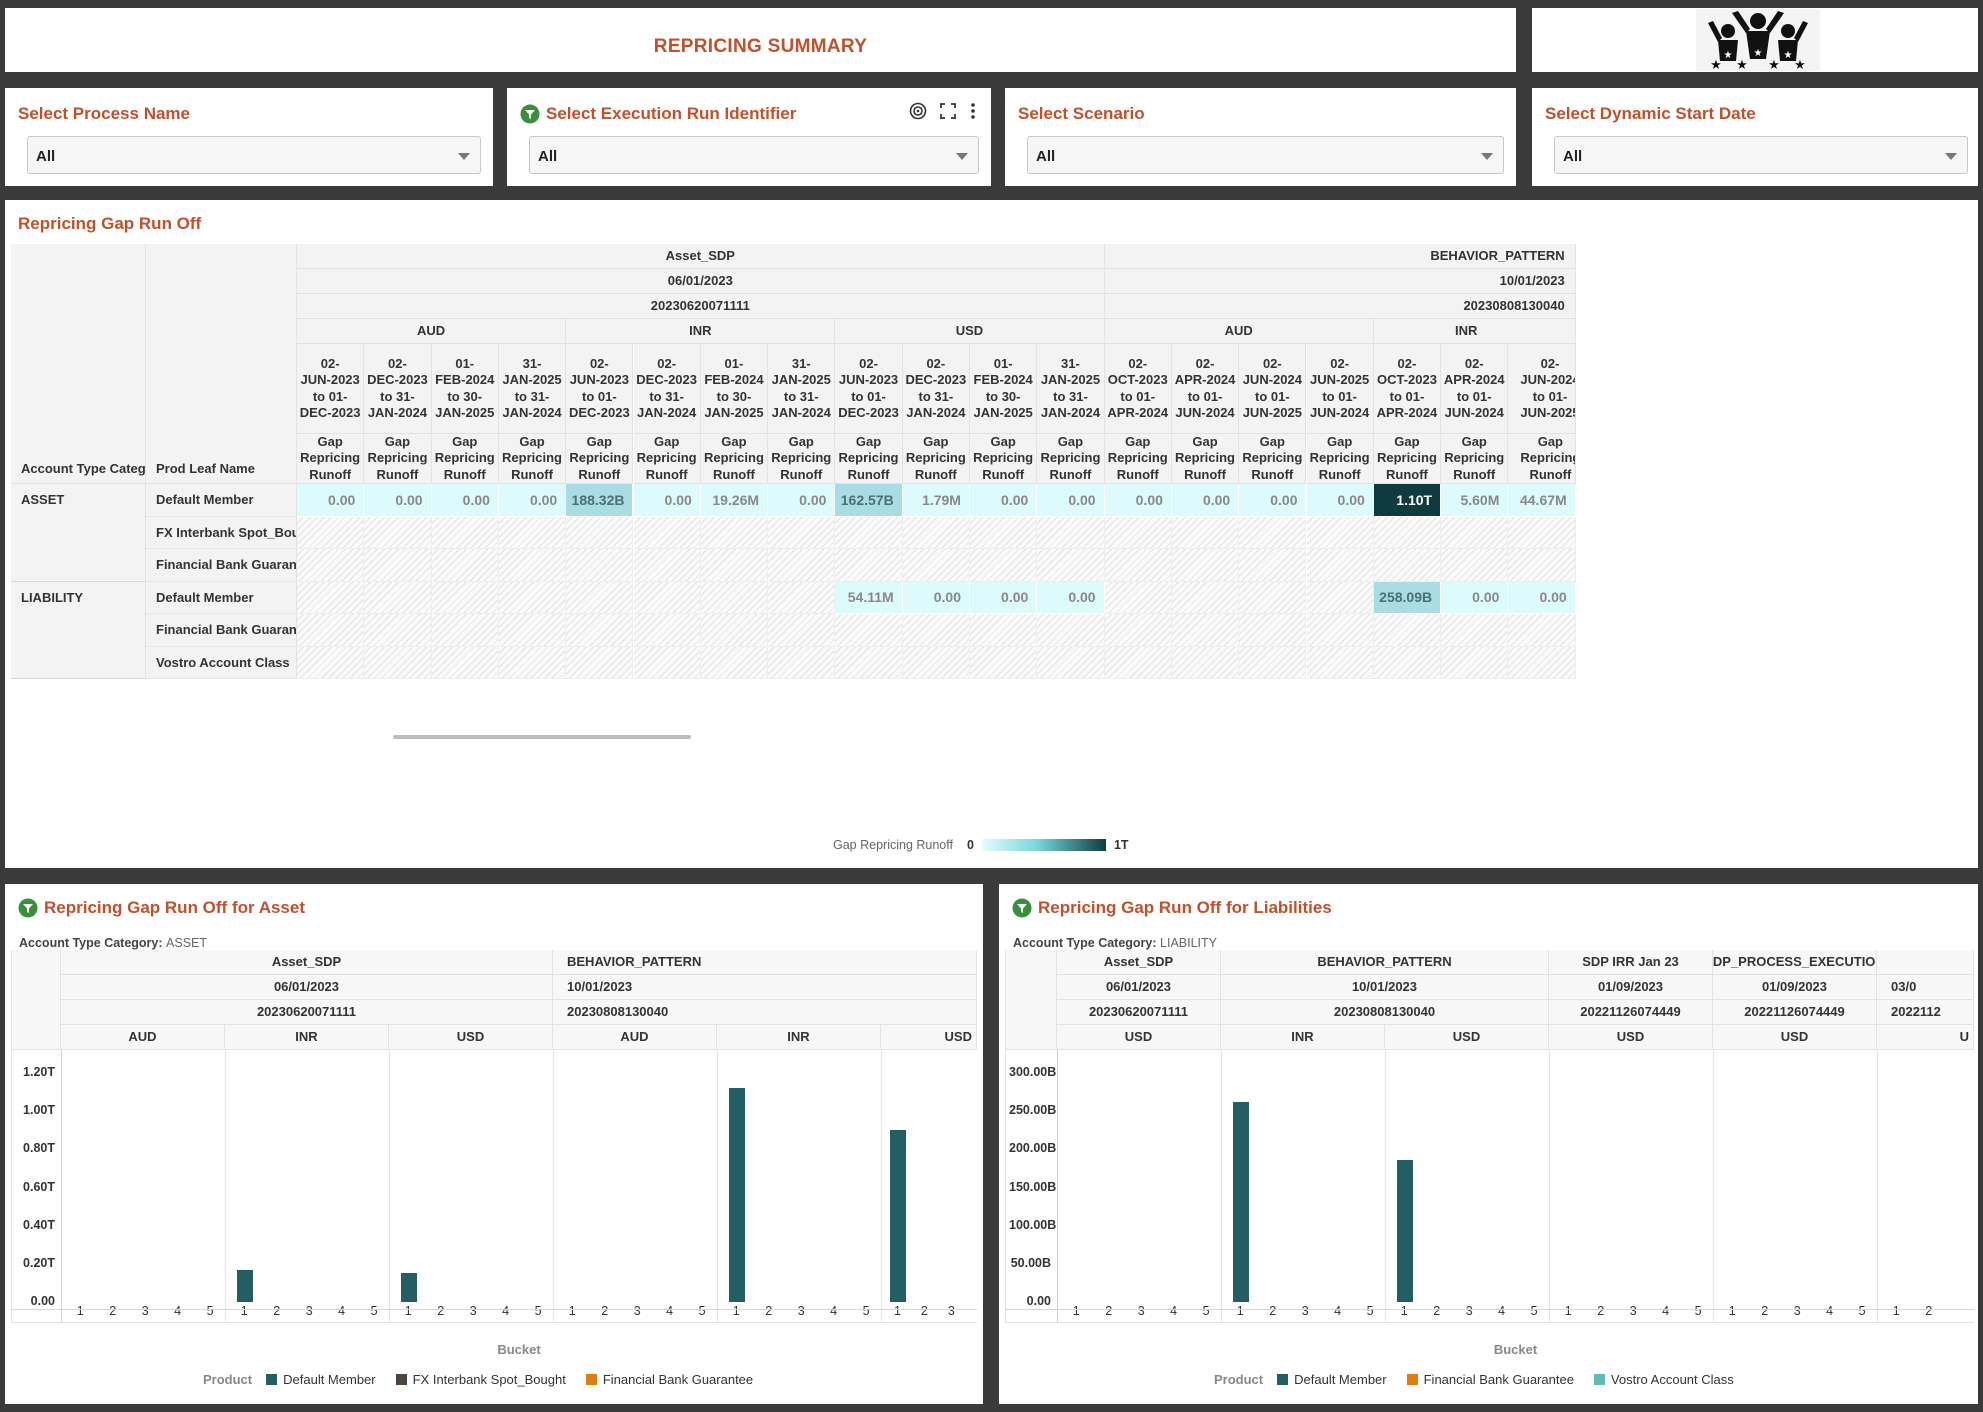 The image size is (1983, 1412). Describe the element at coordinates (1407, 597) in the screenshot. I see `pivot-value-cell: 258.09B` at that location.